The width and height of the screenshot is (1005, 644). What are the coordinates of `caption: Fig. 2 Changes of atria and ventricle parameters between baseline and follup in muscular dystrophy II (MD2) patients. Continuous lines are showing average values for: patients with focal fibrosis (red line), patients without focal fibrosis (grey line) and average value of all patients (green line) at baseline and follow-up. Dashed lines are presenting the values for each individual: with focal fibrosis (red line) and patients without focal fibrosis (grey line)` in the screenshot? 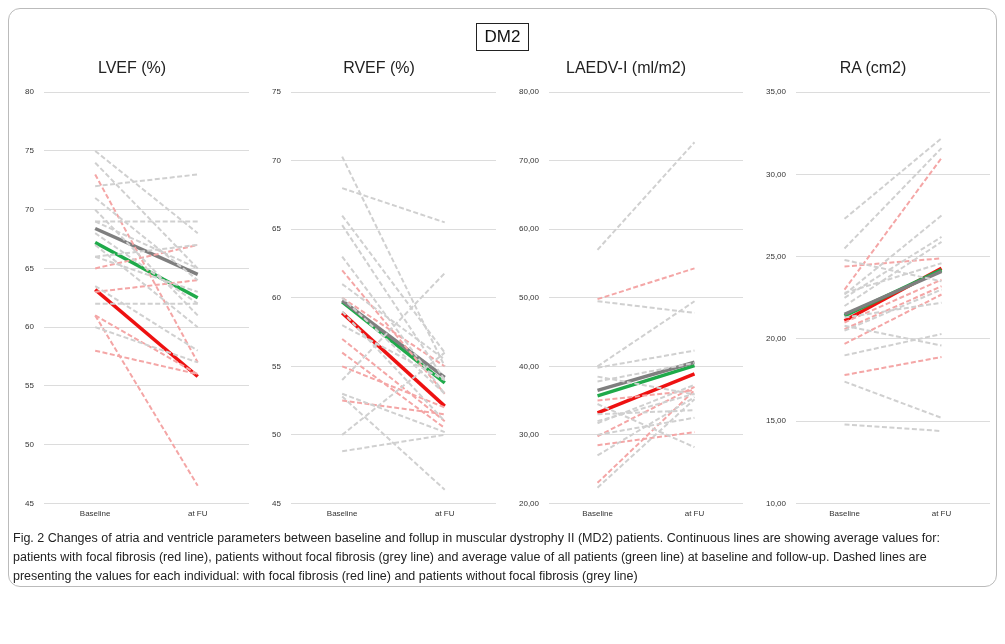 It's located at (476, 557).